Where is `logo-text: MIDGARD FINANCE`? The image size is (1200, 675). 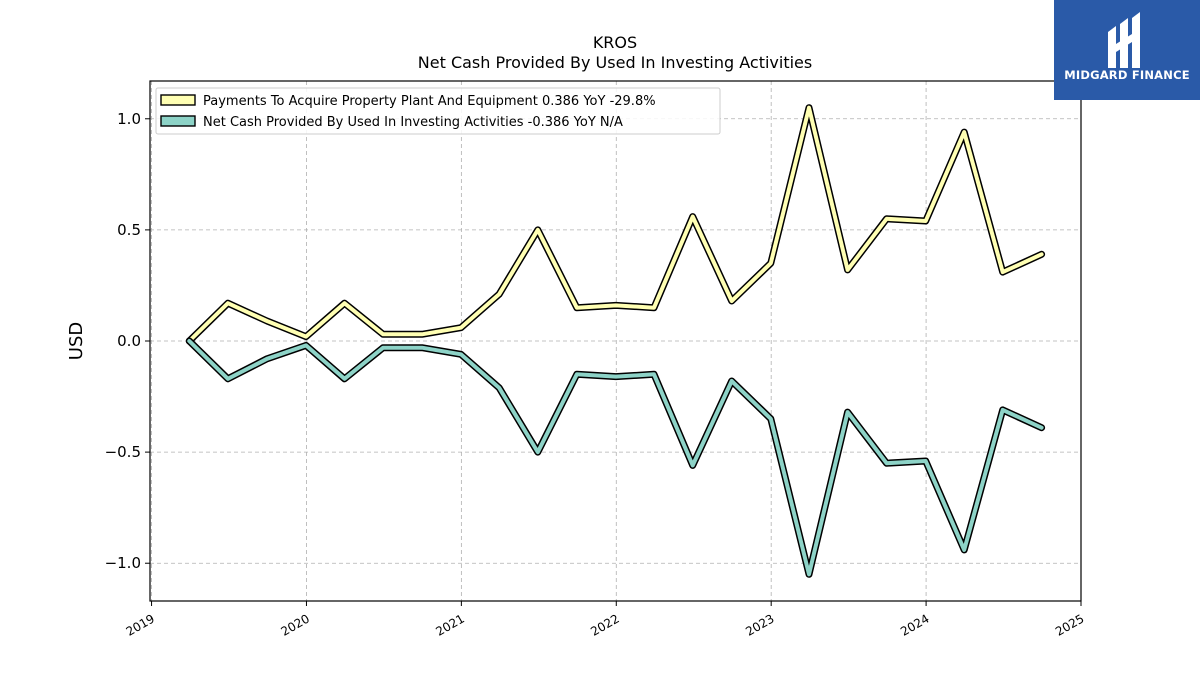 logo-text: MIDGARD FINANCE is located at coordinates (1127, 75).